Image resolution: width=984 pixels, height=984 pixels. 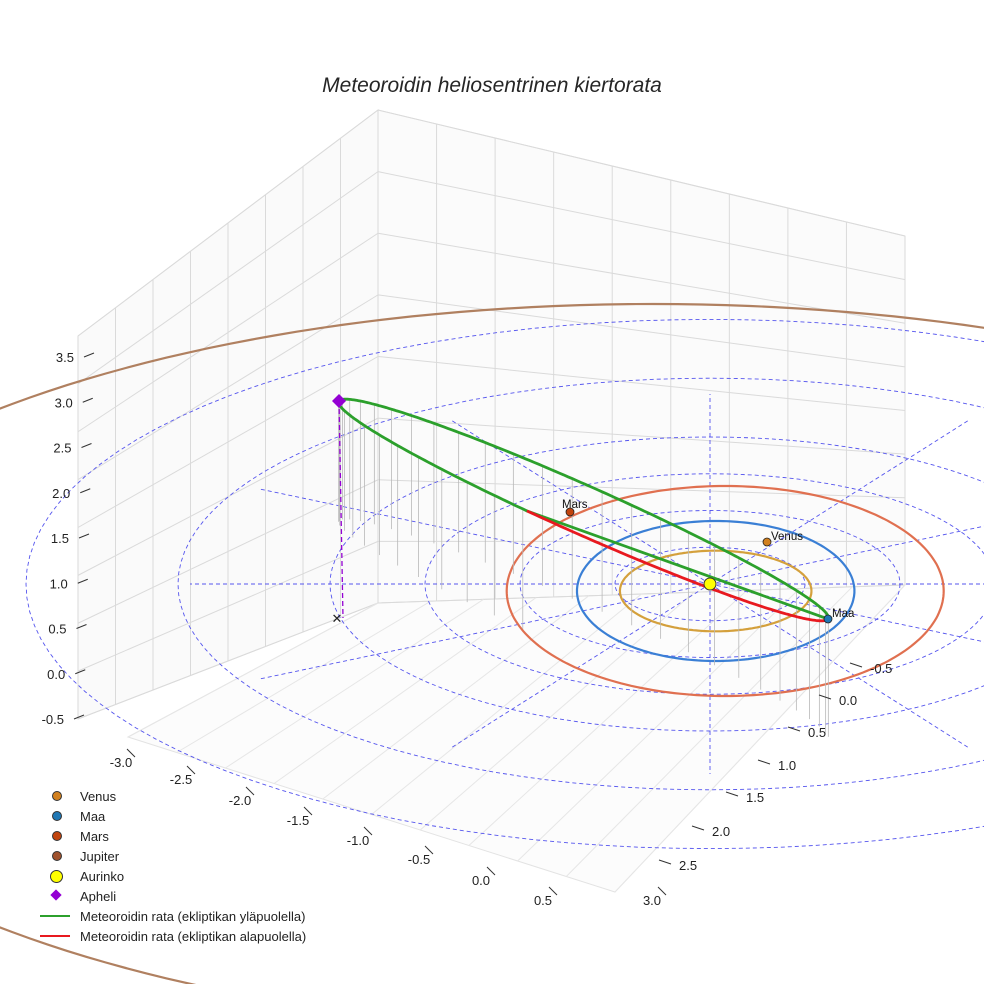 I want to click on x-tick: 0.0, so click(x=481, y=880).